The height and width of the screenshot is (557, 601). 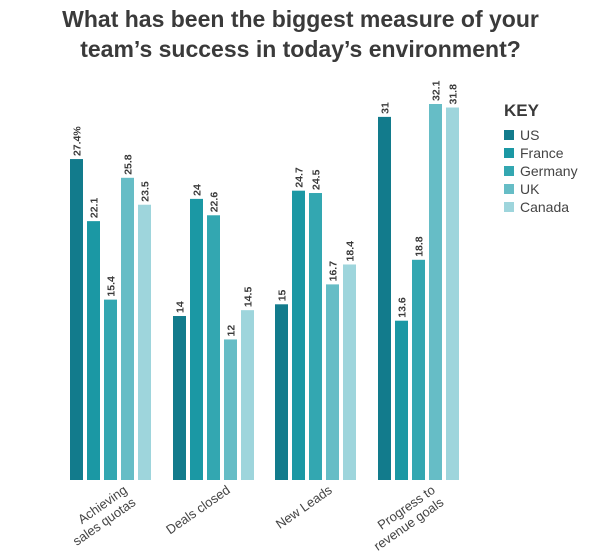 What do you see at coordinates (386, 108) in the screenshot?
I see `data-label: 31` at bounding box center [386, 108].